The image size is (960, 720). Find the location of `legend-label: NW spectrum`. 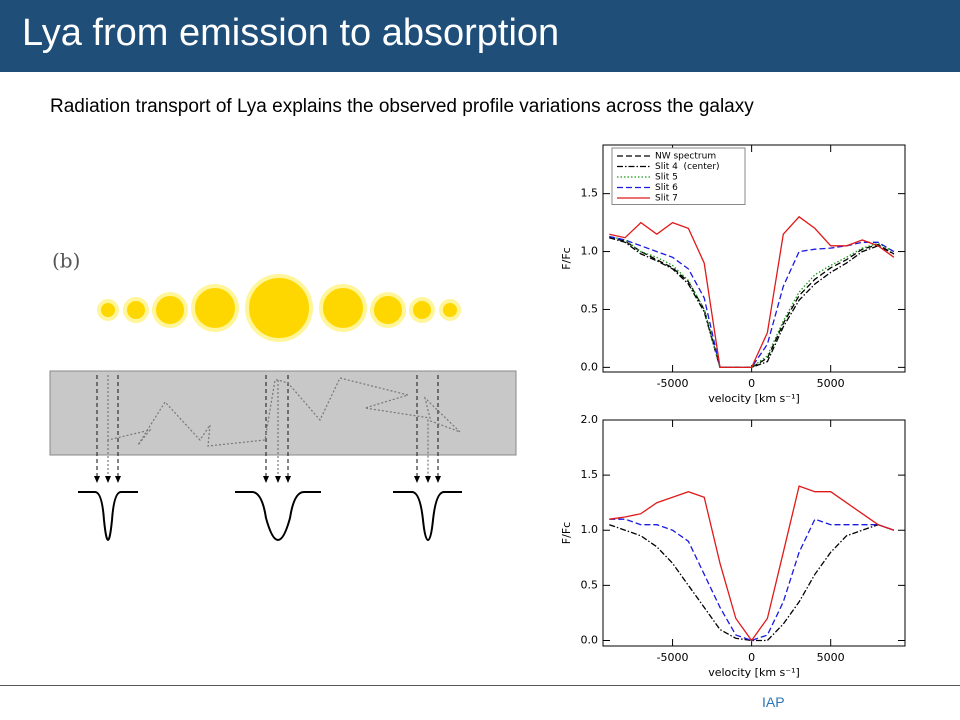

legend-label: NW spectrum is located at coordinates (685, 157).